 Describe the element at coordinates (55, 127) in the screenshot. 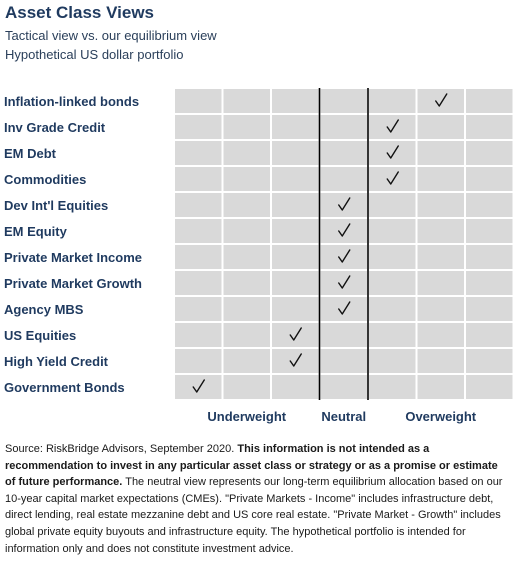

I see `row-label: Inv Grade Credit` at that location.